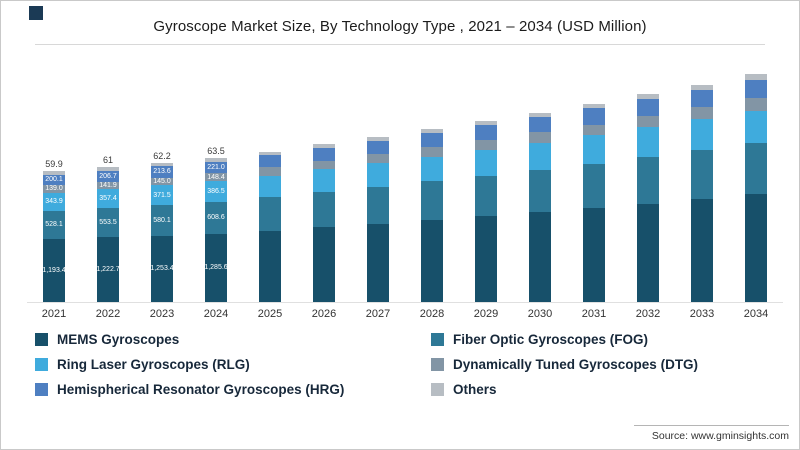 The height and width of the screenshot is (450, 800). I want to click on legend-label: Others, so click(475, 389).